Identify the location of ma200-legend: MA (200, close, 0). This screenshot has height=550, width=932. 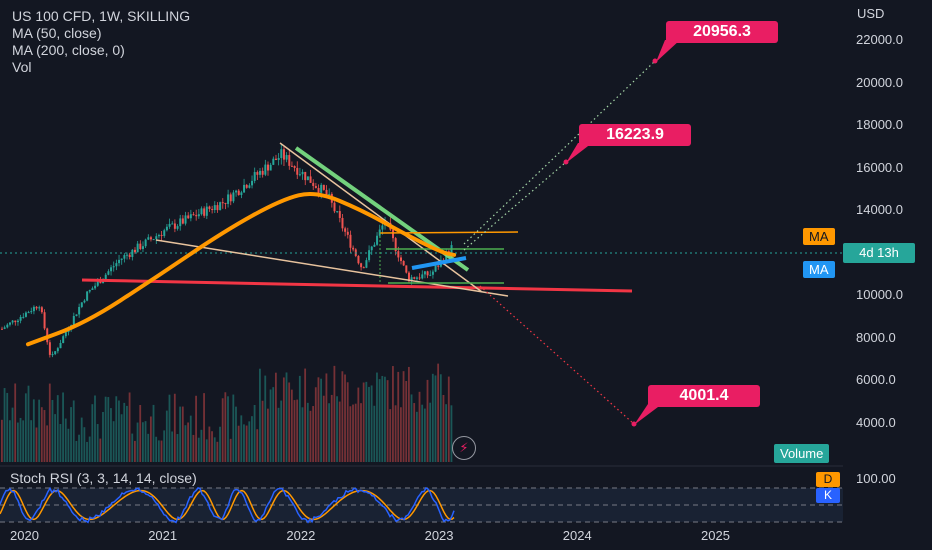
(68, 50).